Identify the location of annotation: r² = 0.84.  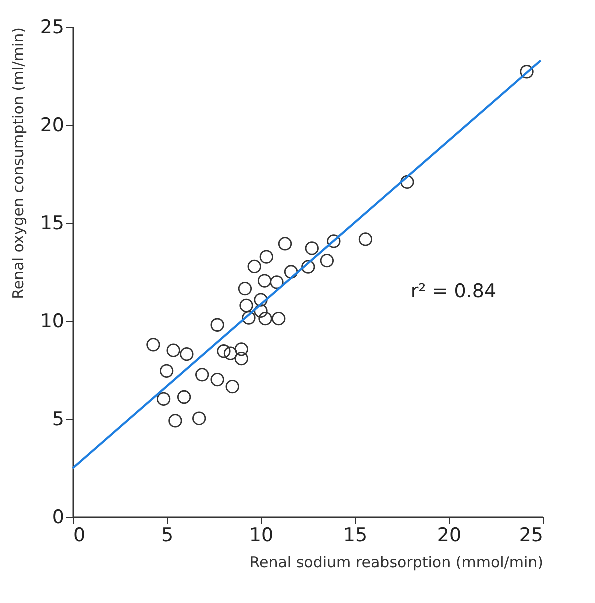
(453, 291).